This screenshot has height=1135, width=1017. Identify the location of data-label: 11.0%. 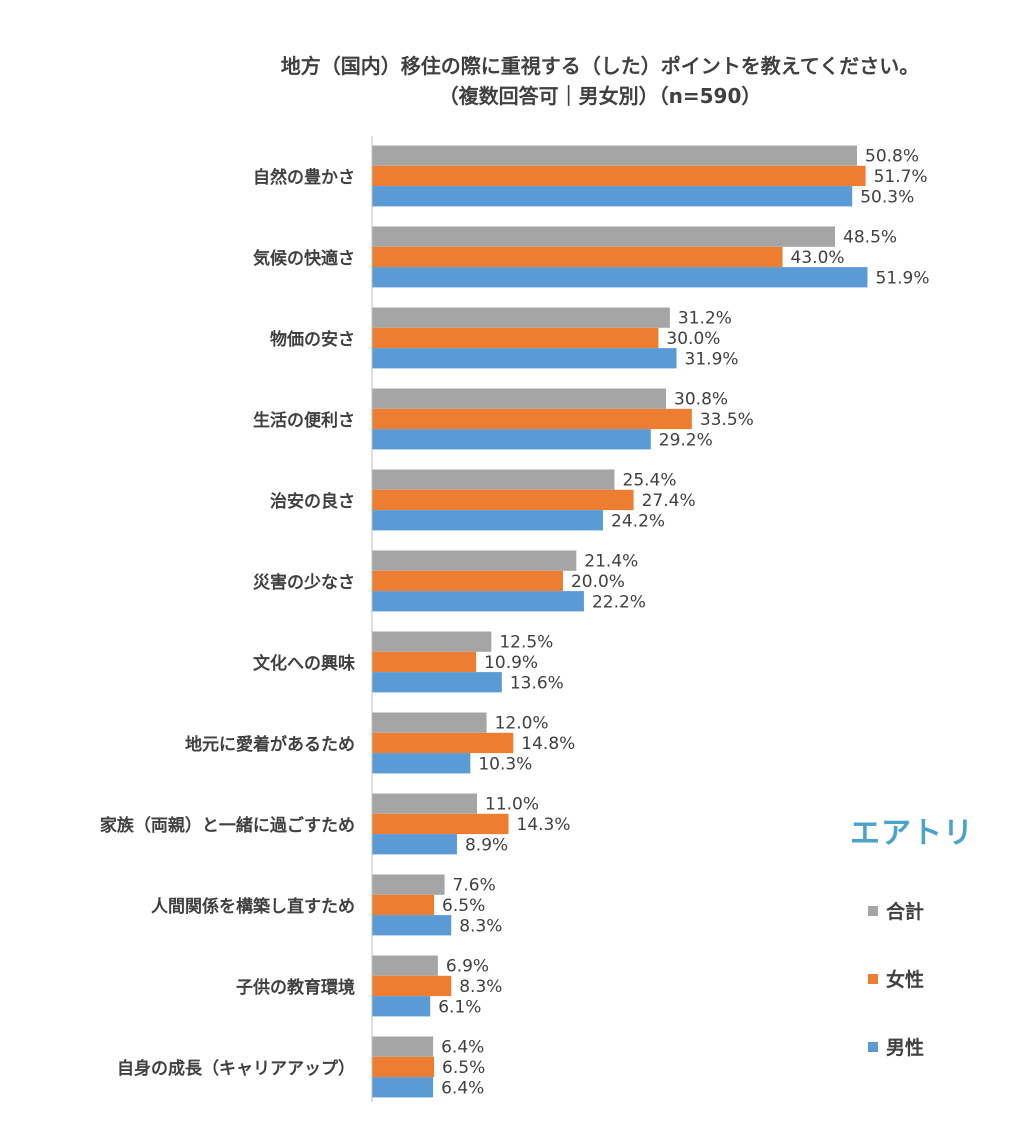
(512, 805).